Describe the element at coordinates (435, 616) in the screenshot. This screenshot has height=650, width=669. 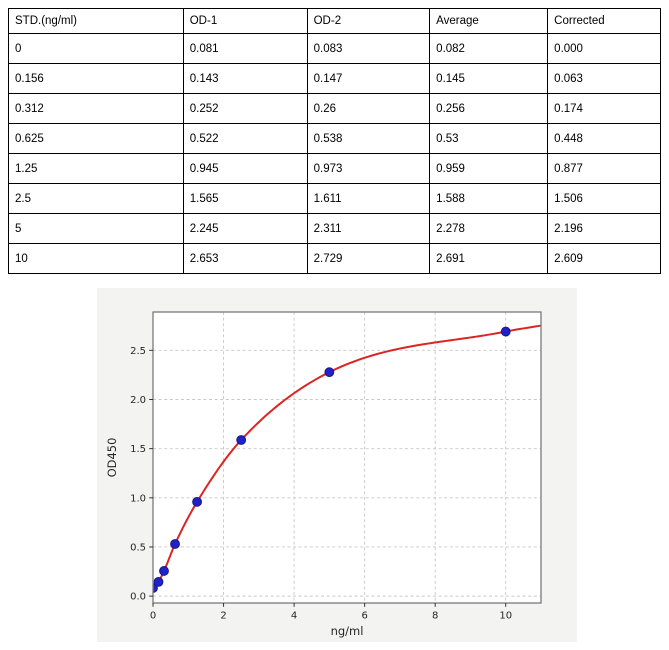
I see `x-tick-label: 8` at that location.